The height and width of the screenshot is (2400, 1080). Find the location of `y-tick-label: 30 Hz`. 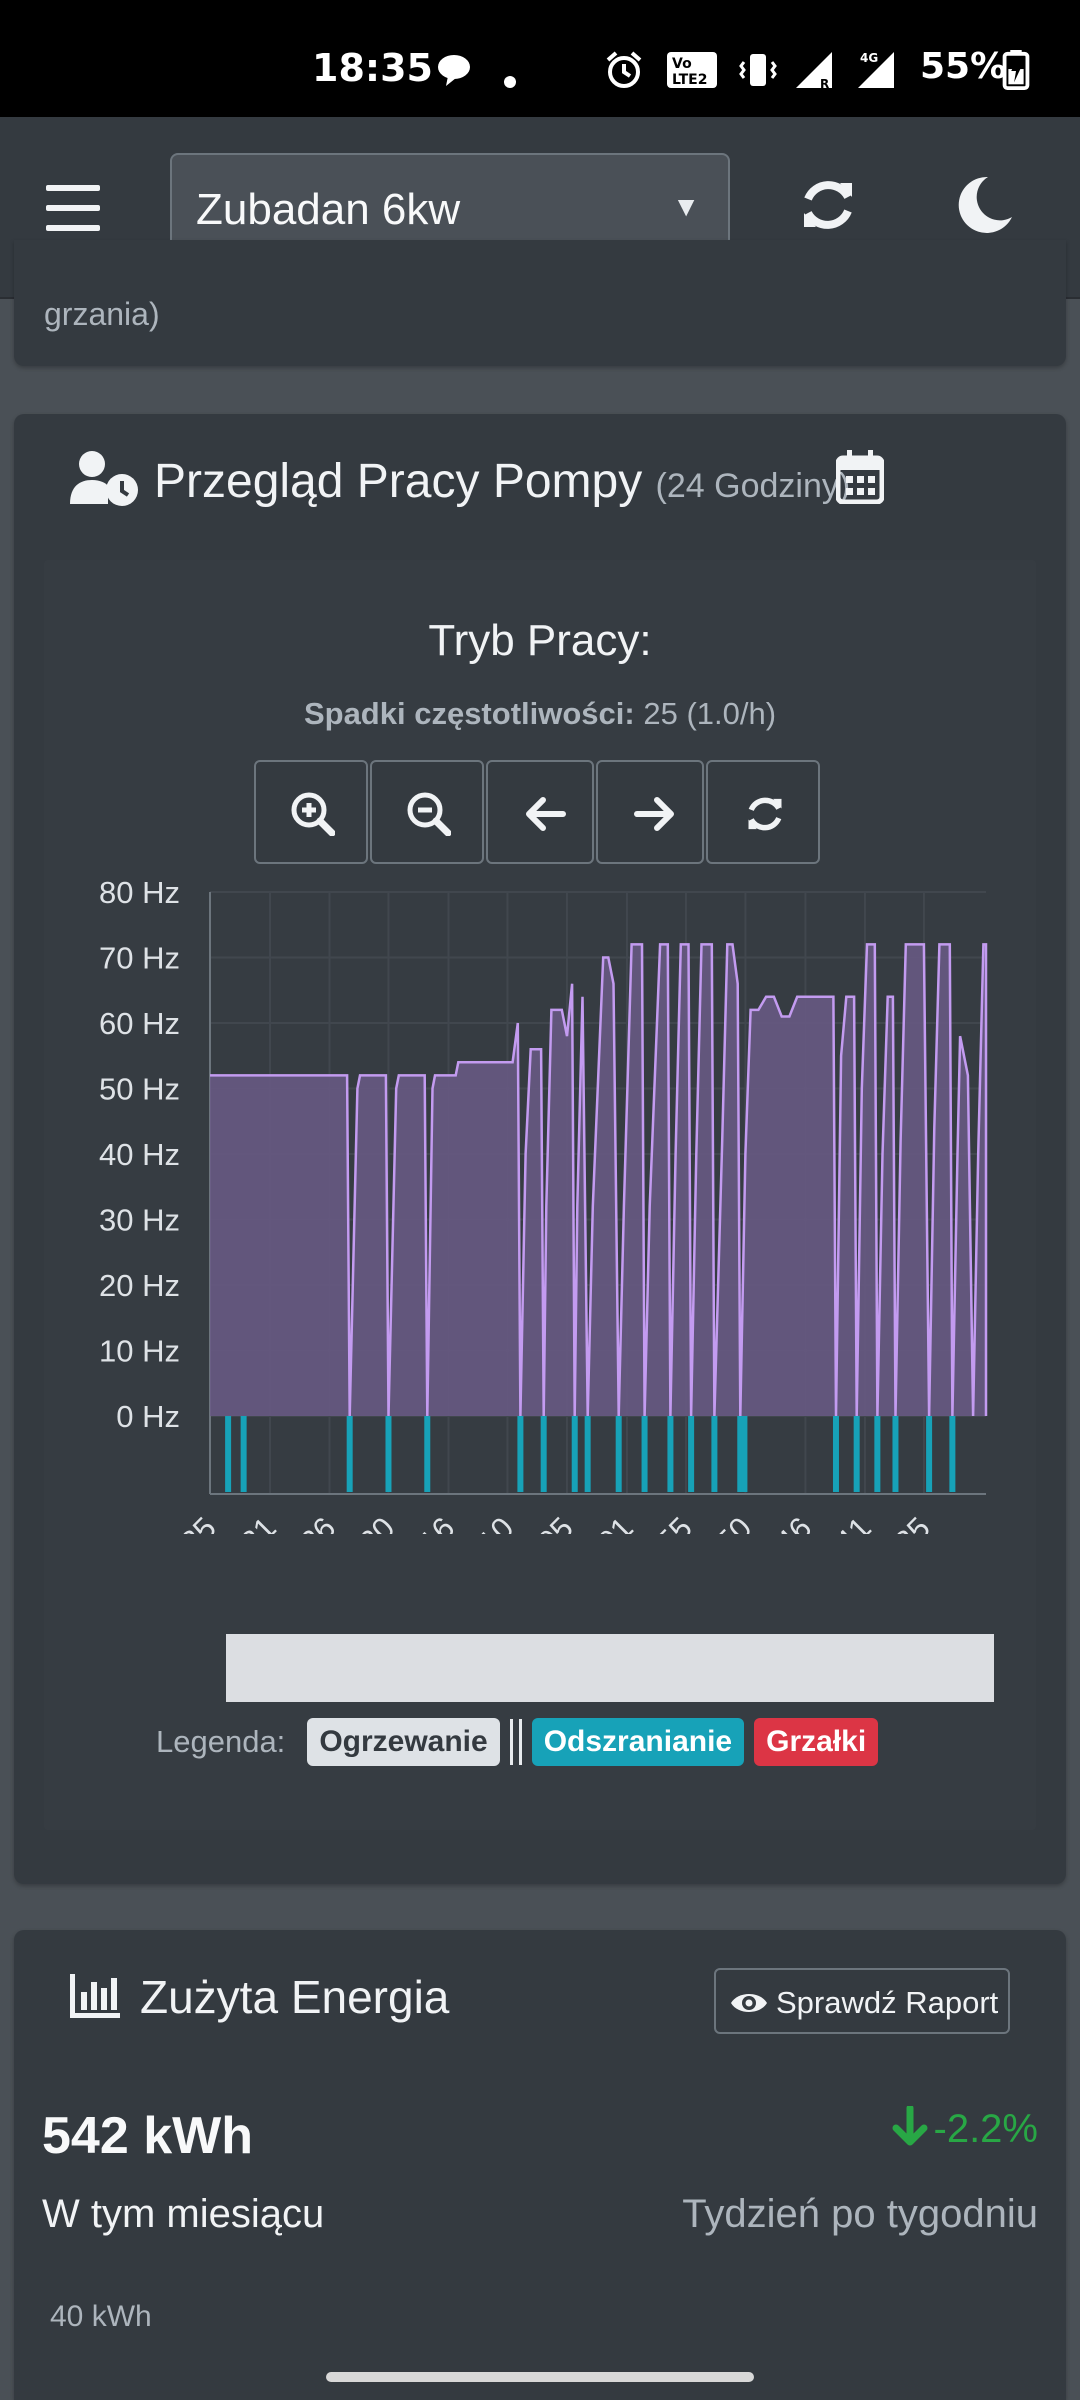

y-tick-label: 30 Hz is located at coordinates (139, 1220).